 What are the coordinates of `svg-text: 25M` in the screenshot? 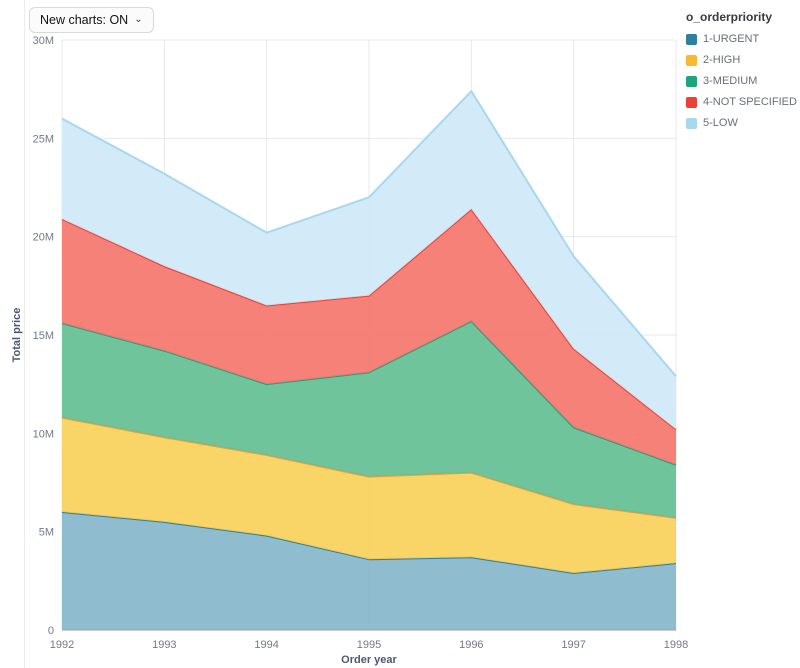 It's located at (43, 139).